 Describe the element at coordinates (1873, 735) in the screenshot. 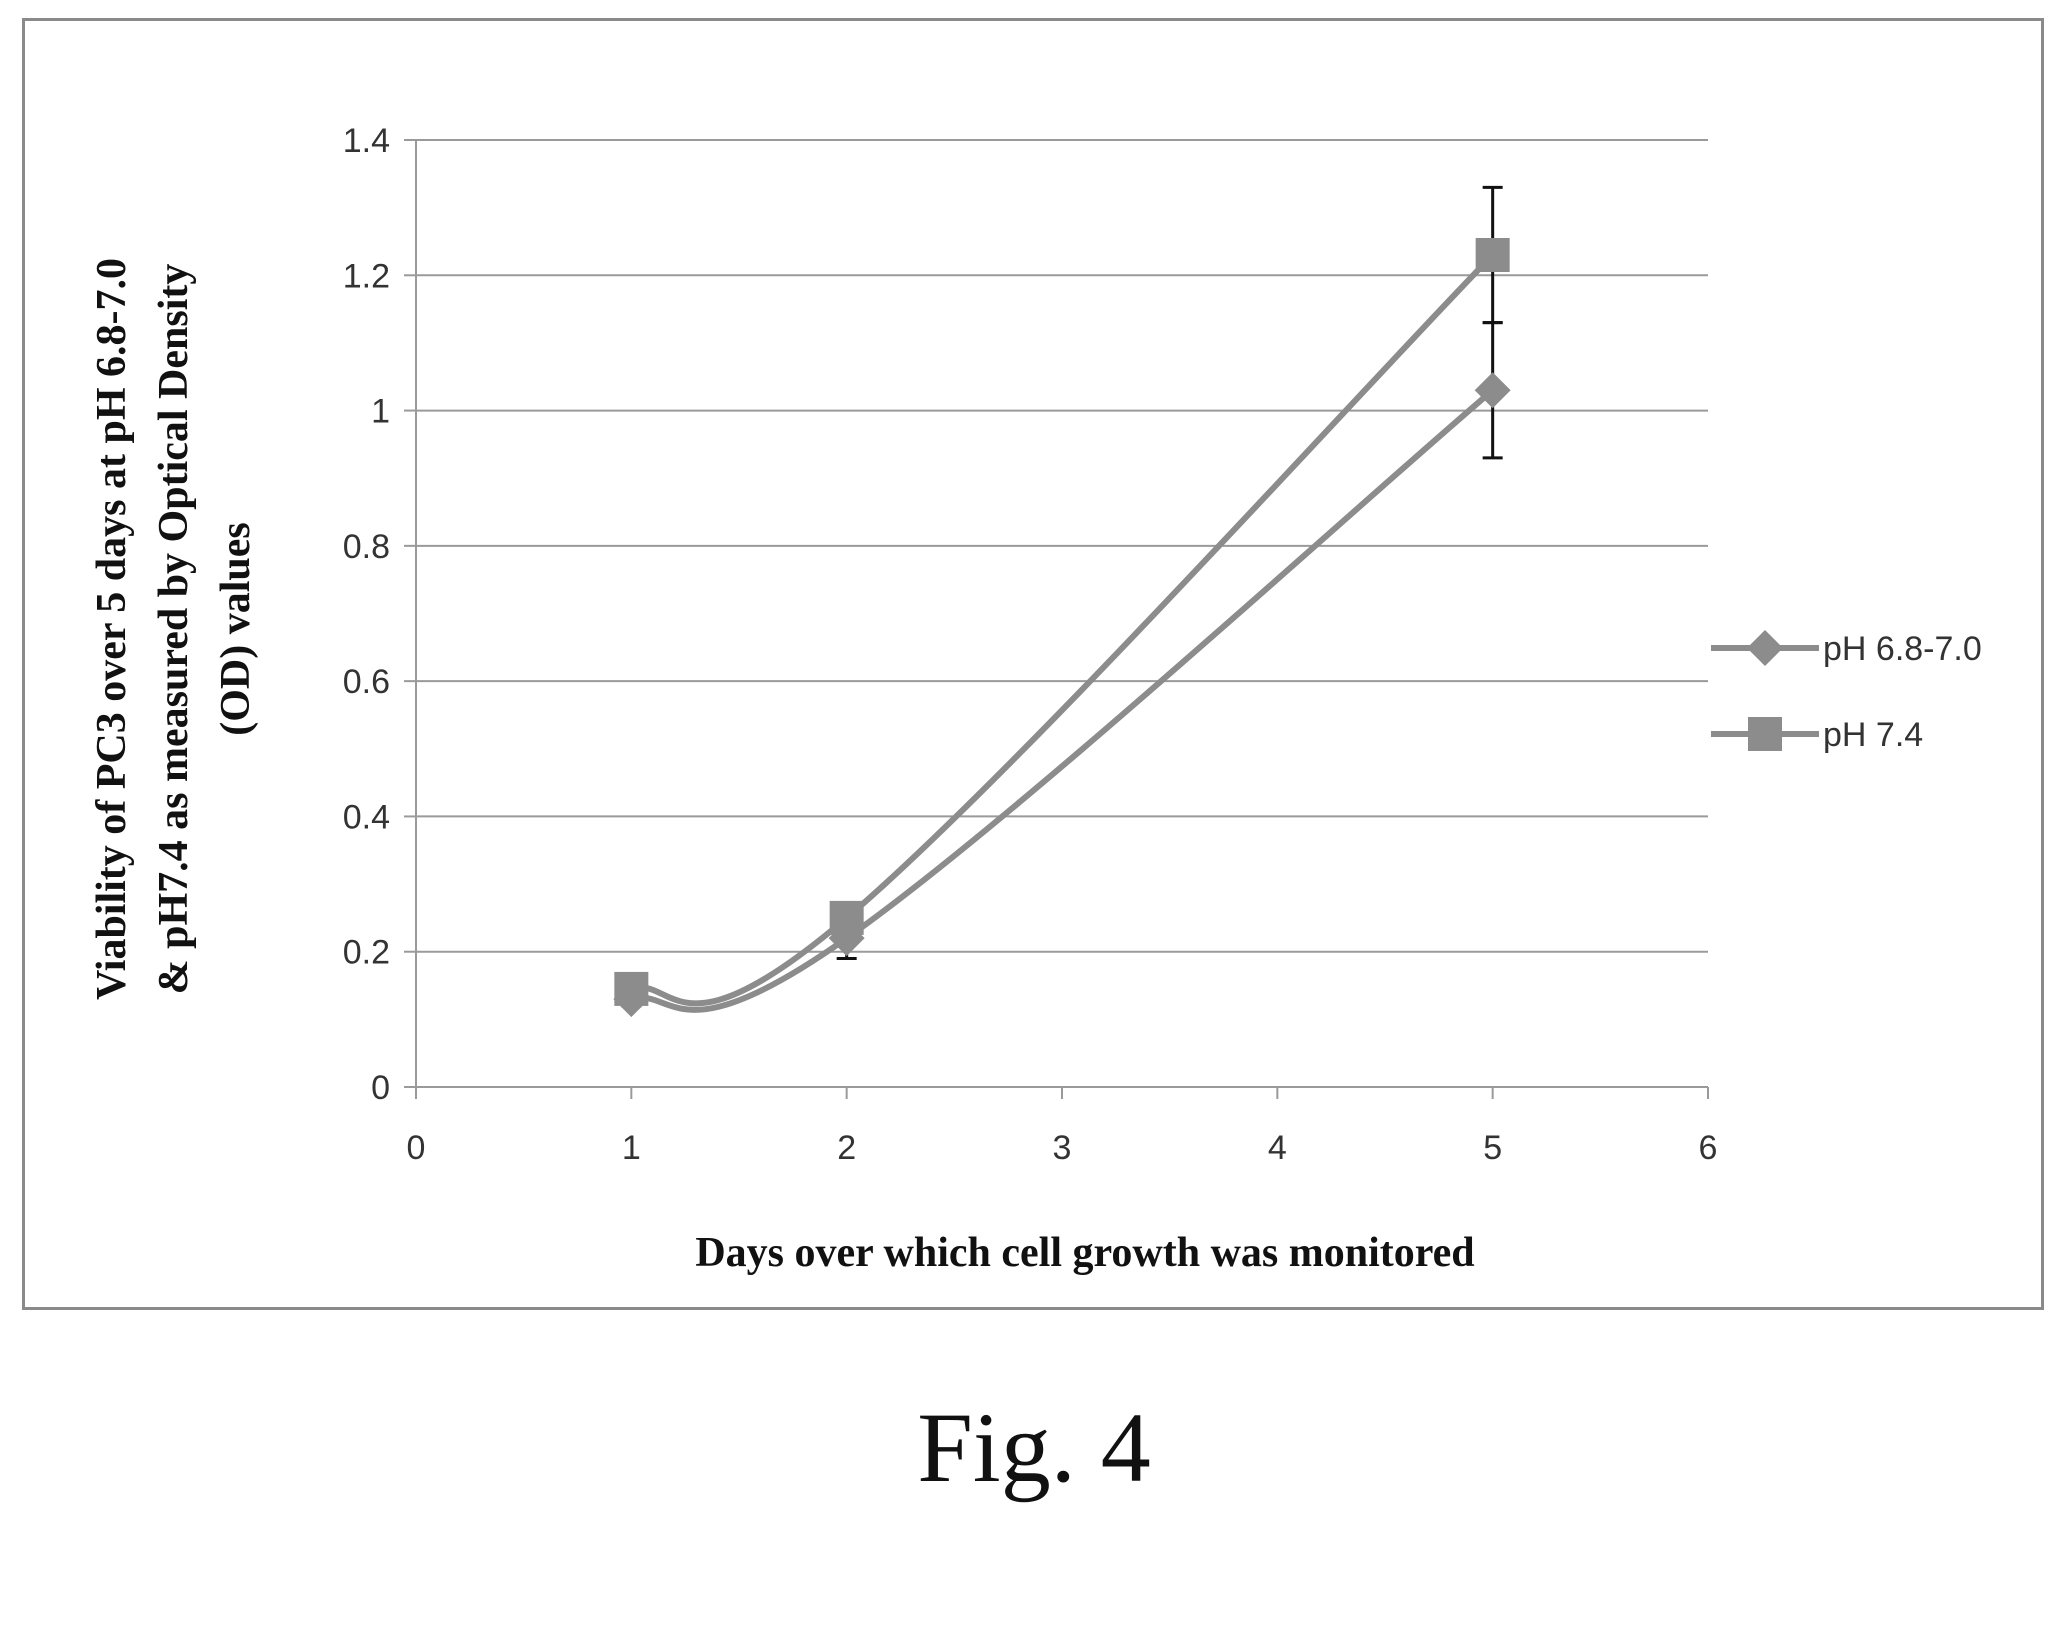

I see `legend-label: pH 7.4` at that location.